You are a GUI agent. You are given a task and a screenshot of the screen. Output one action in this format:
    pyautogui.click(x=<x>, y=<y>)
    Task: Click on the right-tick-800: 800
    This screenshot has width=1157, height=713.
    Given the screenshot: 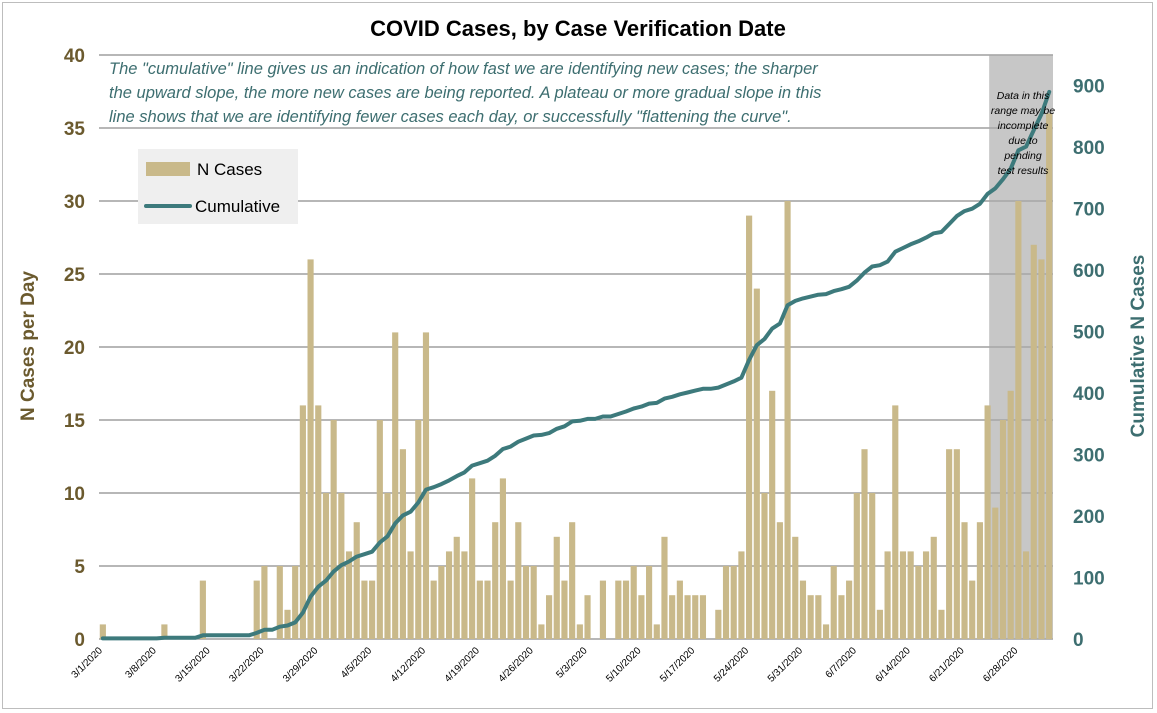 What is the action you would take?
    pyautogui.click(x=1089, y=148)
    